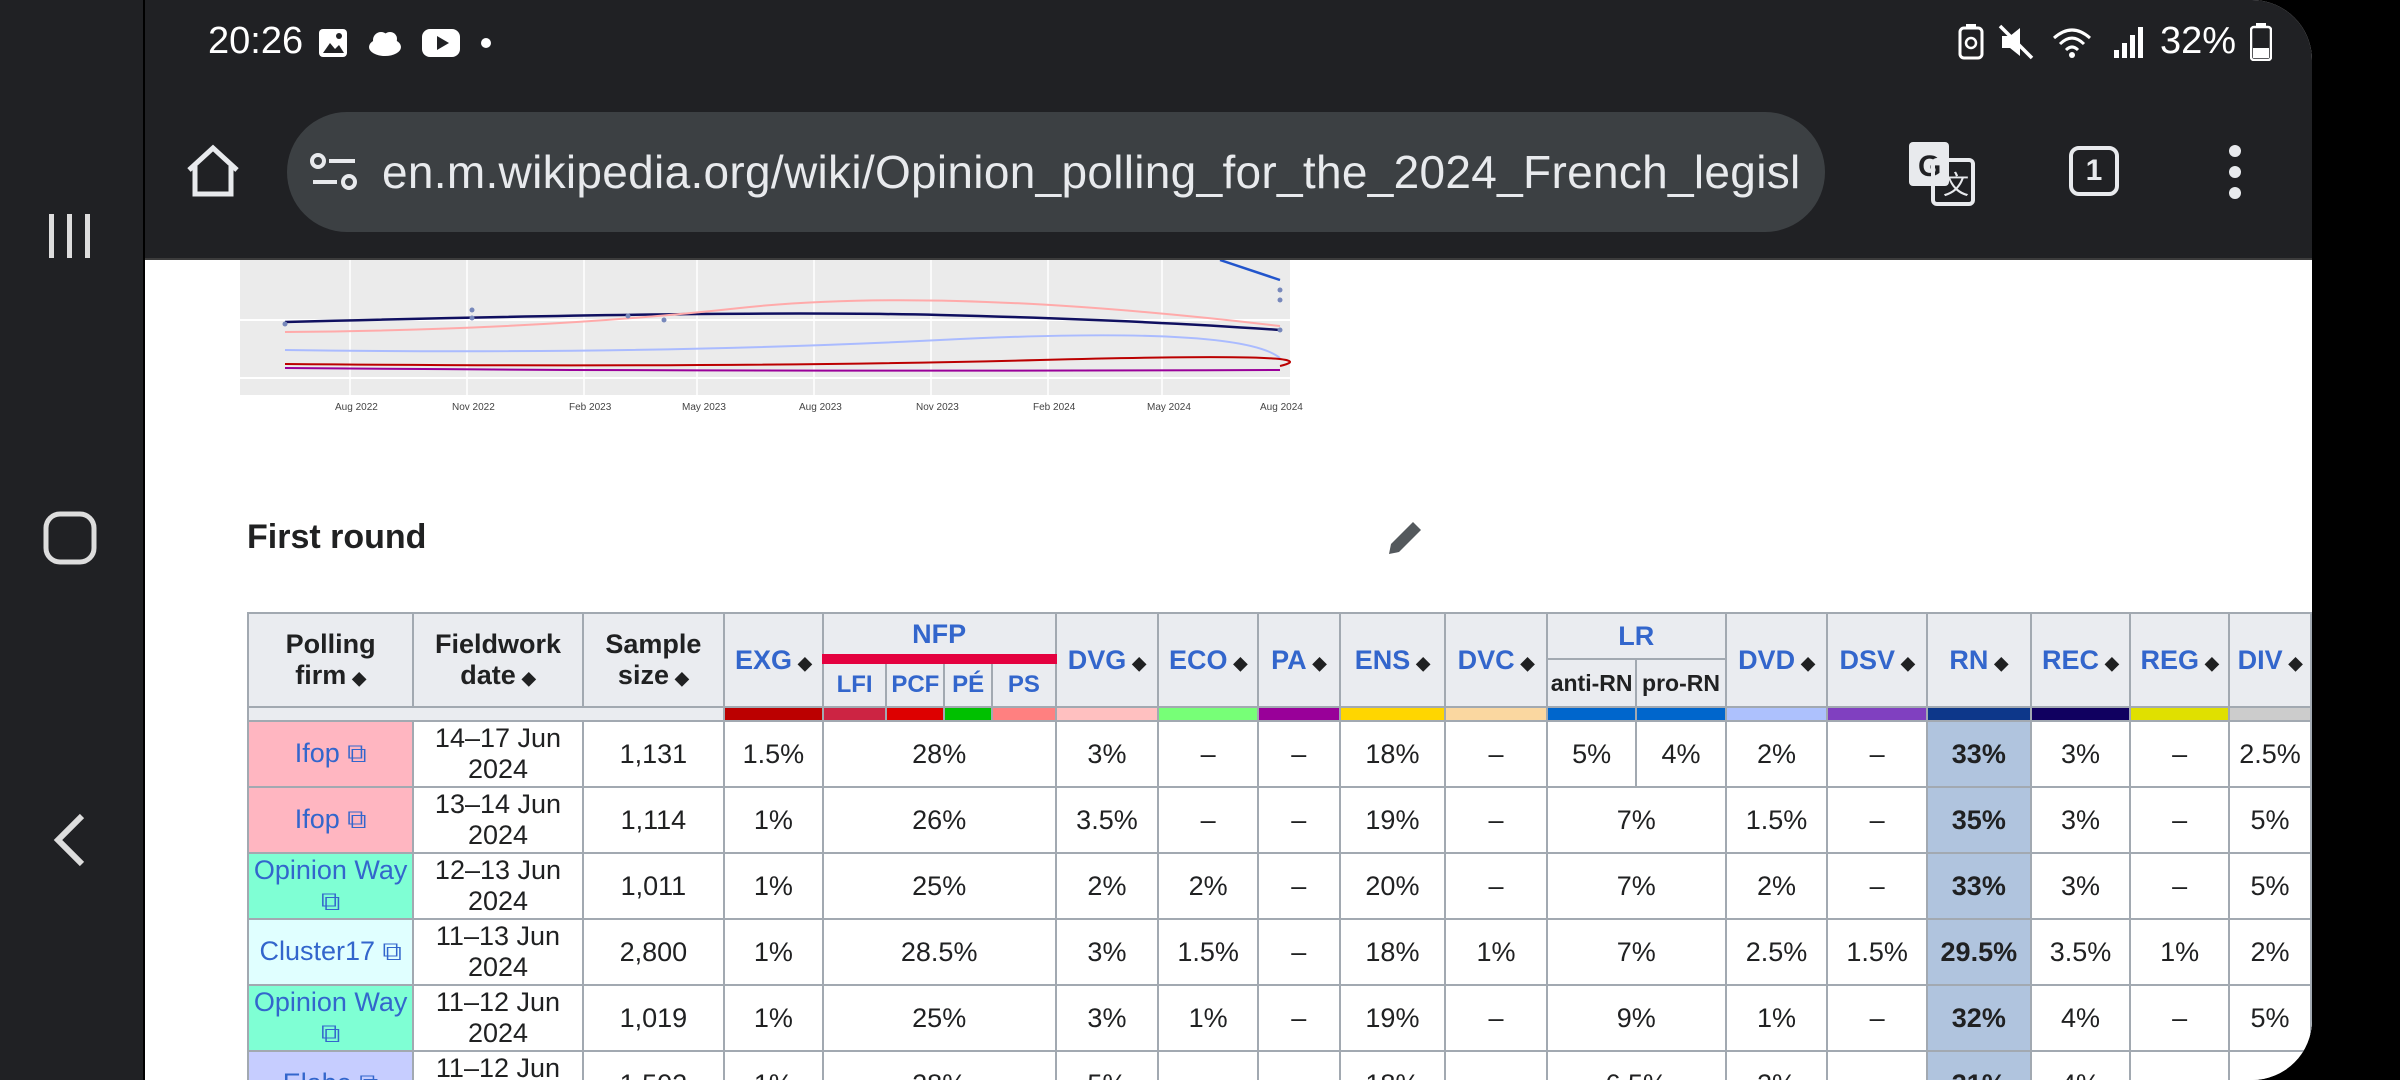  Describe the element at coordinates (653, 952) in the screenshot. I see `size-cell: 2,800` at that location.